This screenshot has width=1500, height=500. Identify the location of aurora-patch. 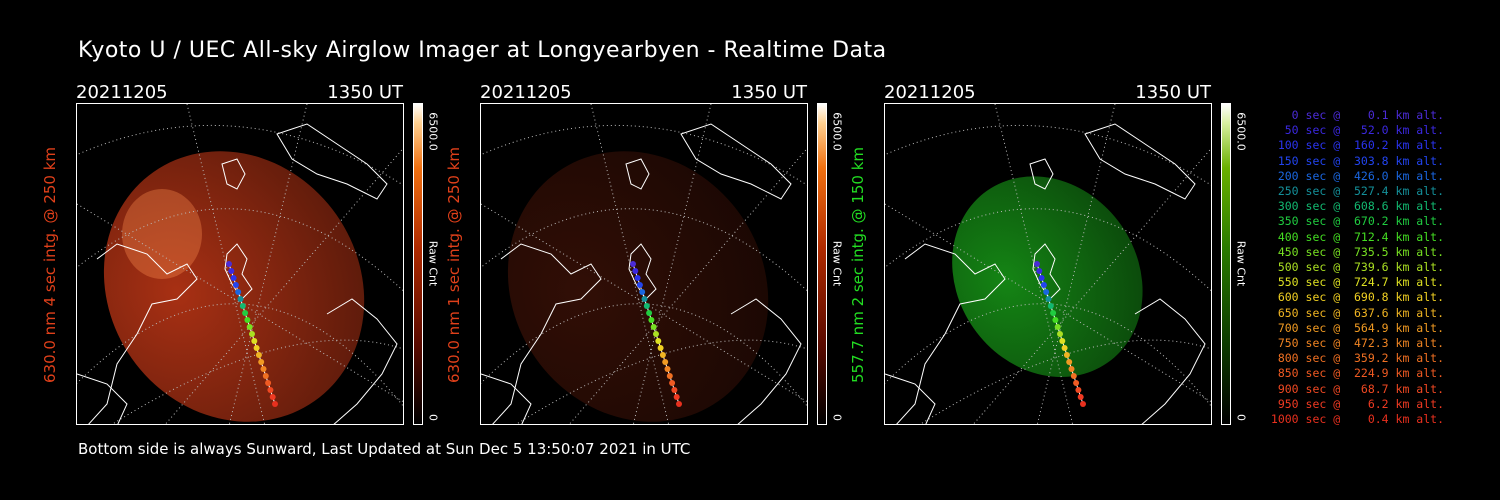
(162, 234).